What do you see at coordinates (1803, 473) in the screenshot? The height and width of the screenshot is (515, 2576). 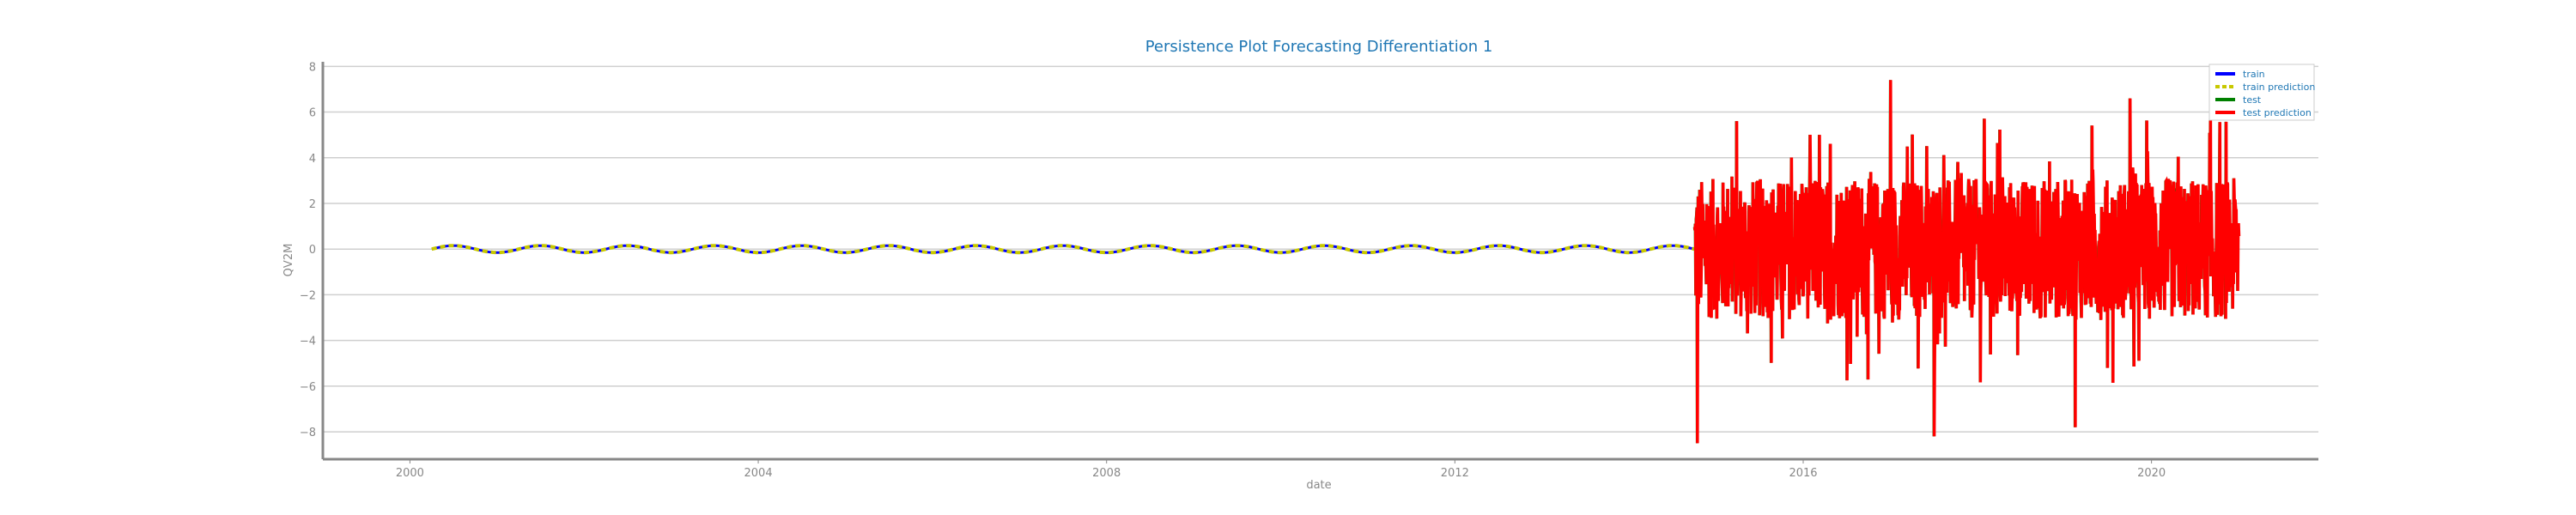 I see `x-tick-label: 2016` at bounding box center [1803, 473].